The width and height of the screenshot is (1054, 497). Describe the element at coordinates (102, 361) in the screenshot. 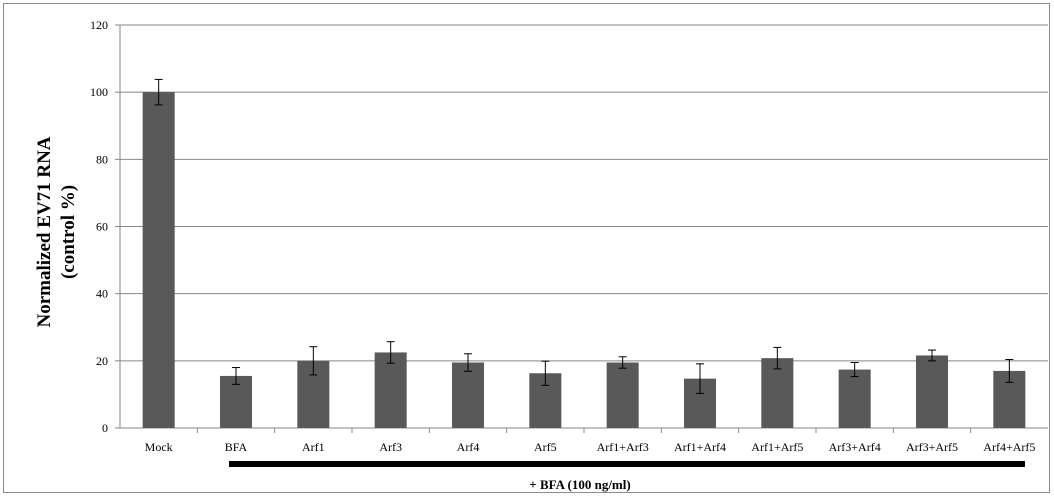

I see `y-tick-label: 20` at that location.